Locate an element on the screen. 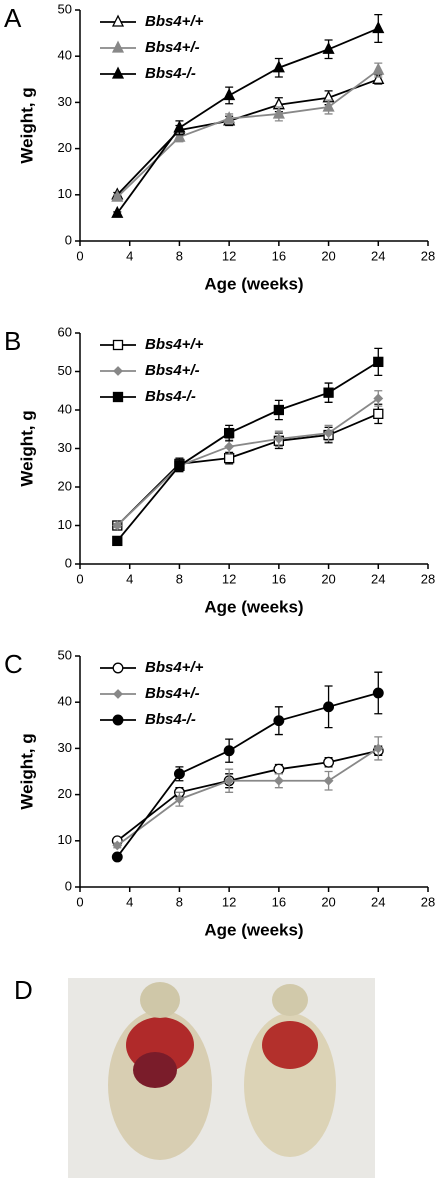 This screenshot has width=441, height=1178. y-tick-label: 60 is located at coordinates (65, 331).